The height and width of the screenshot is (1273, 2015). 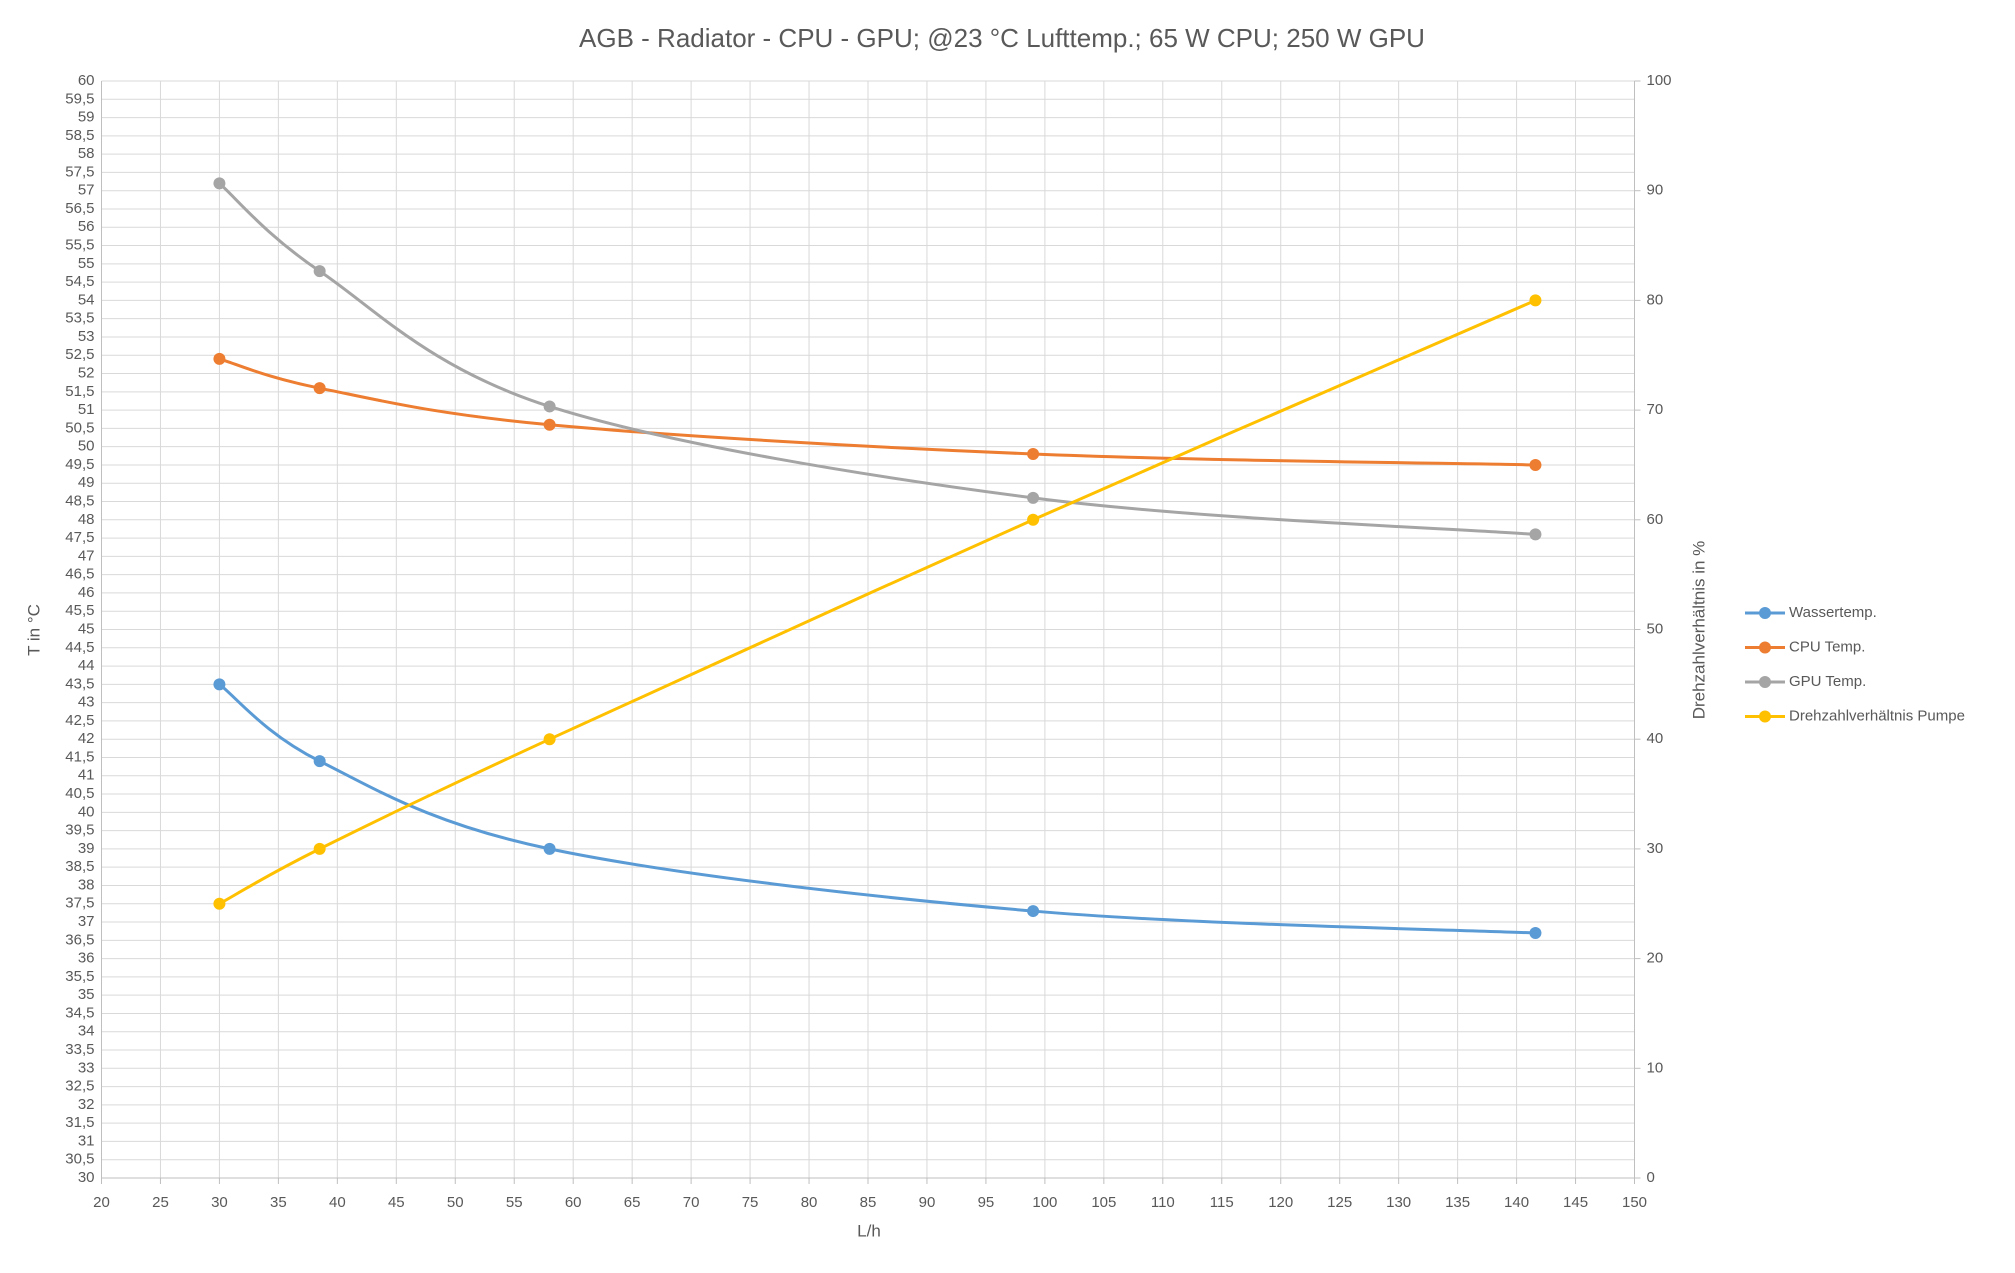 I want to click on y-tick-label: 54, so click(x=86, y=299).